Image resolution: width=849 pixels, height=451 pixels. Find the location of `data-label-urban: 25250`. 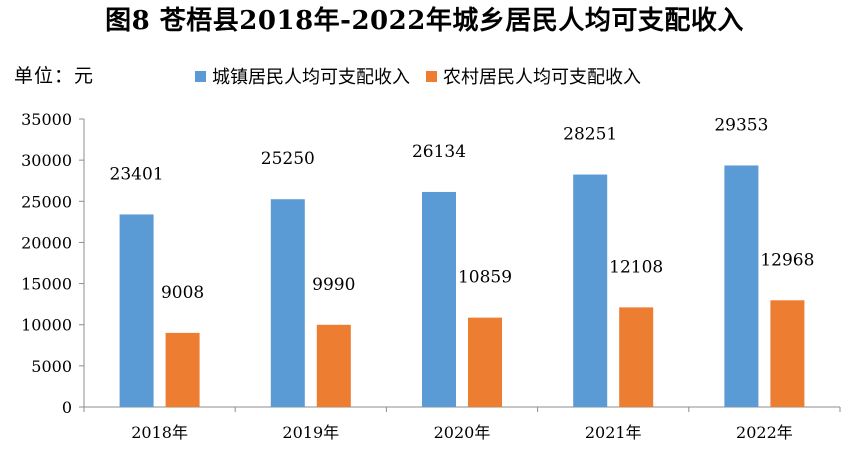

data-label-urban: 25250 is located at coordinates (288, 159).